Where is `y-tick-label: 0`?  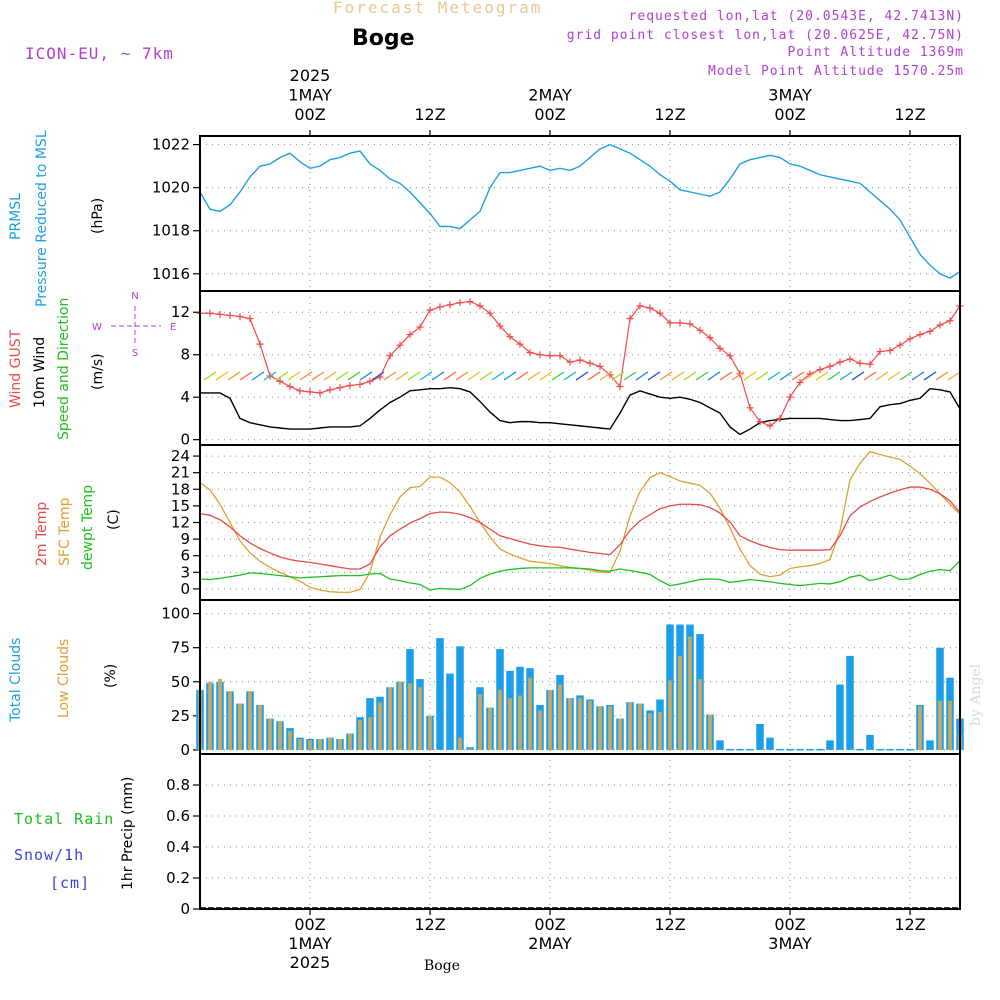
y-tick-label: 0 is located at coordinates (185, 589).